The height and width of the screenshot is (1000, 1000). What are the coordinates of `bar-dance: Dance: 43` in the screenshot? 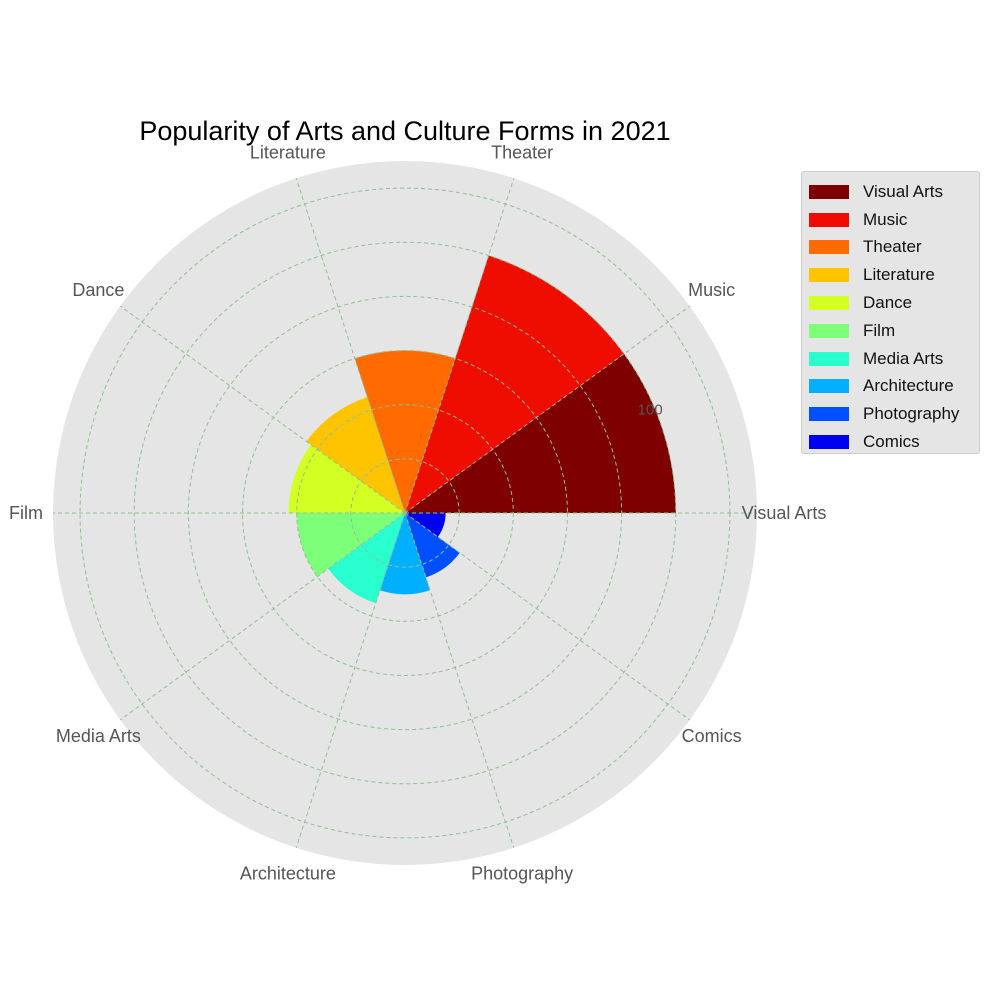 It's located at (346, 478).